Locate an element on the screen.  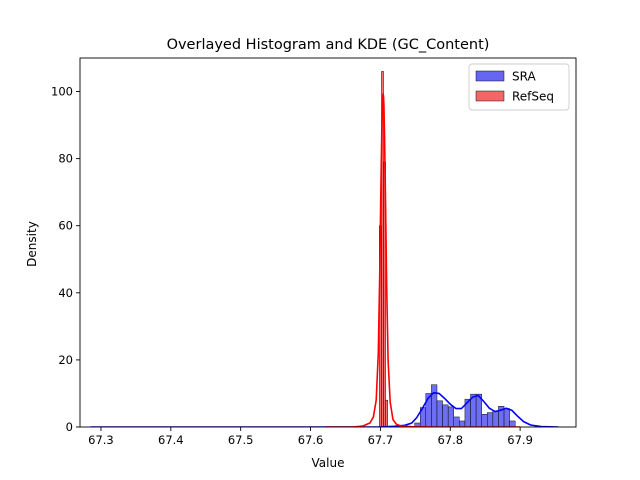
x-tick-label-4: 67.7 is located at coordinates (381, 440).